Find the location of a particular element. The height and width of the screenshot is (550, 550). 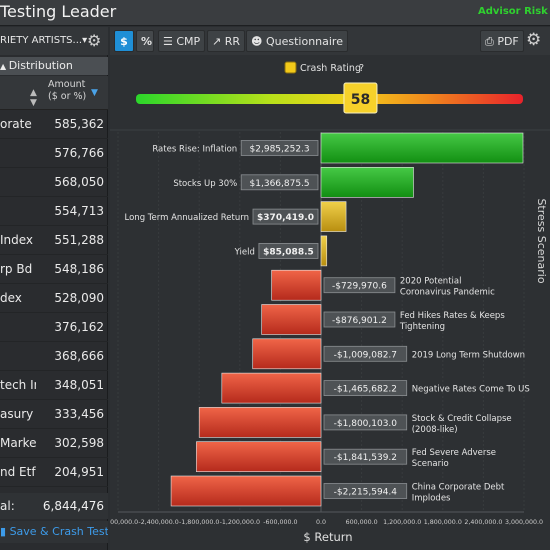

total-value: 6,844,476 is located at coordinates (73, 506).